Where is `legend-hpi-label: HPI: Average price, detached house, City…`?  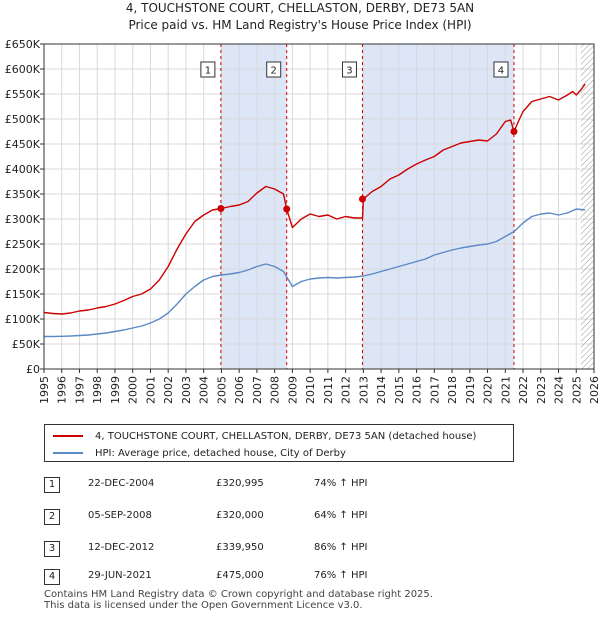
legend-hpi-label: HPI: Average price, detached house, City… is located at coordinates (220, 453).